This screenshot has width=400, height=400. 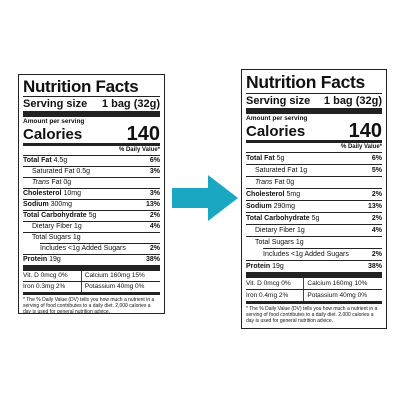 I want to click on saturated-fat-row: Saturated Fat 0.5g 3%, so click(x=96, y=171).